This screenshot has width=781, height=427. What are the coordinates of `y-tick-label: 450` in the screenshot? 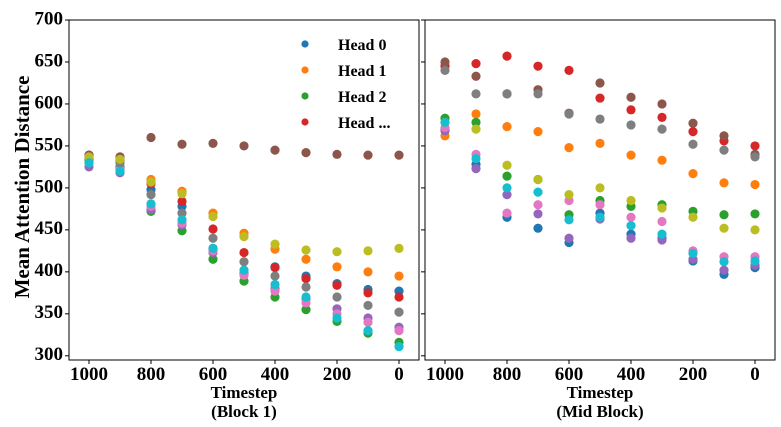 It's located at (49, 228).